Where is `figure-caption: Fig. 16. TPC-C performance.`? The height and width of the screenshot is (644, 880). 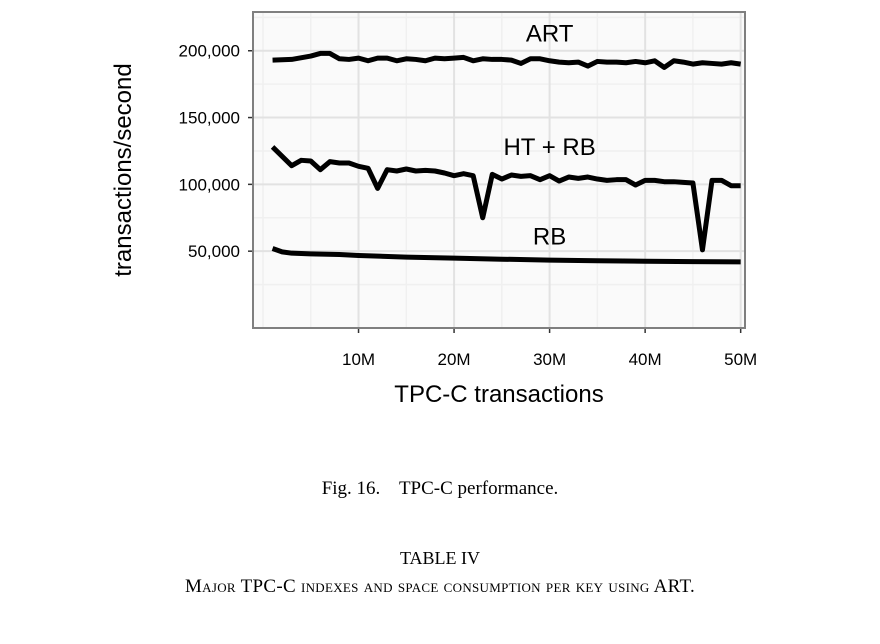 figure-caption: Fig. 16. TPC-C performance. is located at coordinates (440, 488).